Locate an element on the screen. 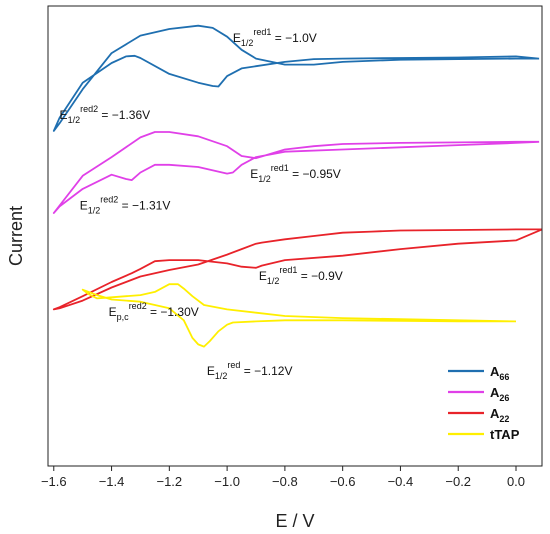 The height and width of the screenshot is (534, 550). y-axis-label: Current is located at coordinates (16, 236).